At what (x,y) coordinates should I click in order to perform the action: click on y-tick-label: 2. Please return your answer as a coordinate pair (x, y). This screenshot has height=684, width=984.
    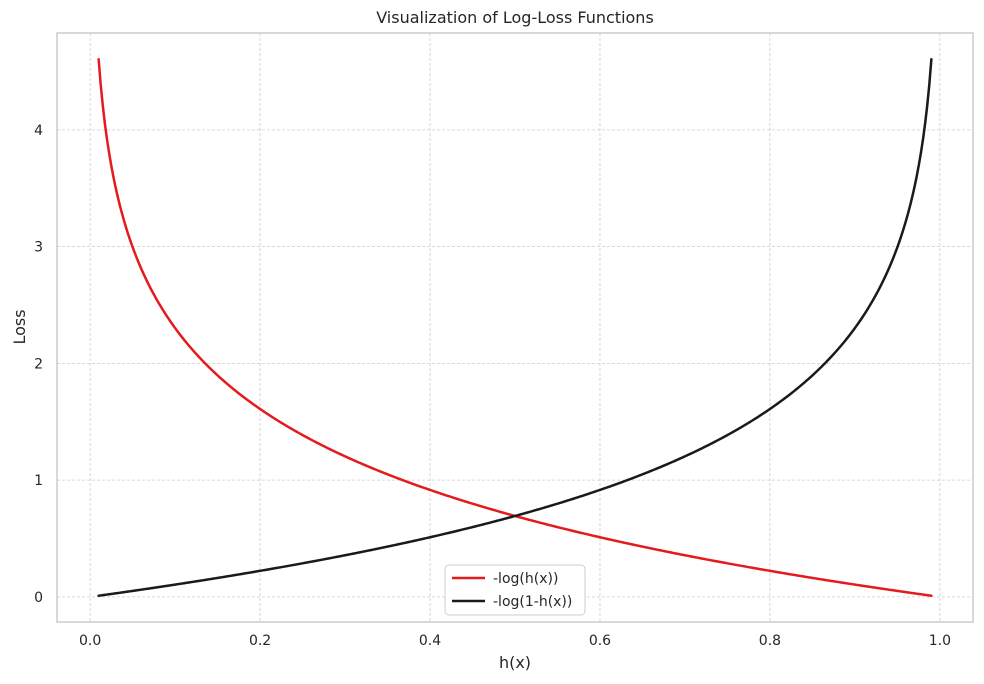
    Looking at the image, I should click on (38, 364).